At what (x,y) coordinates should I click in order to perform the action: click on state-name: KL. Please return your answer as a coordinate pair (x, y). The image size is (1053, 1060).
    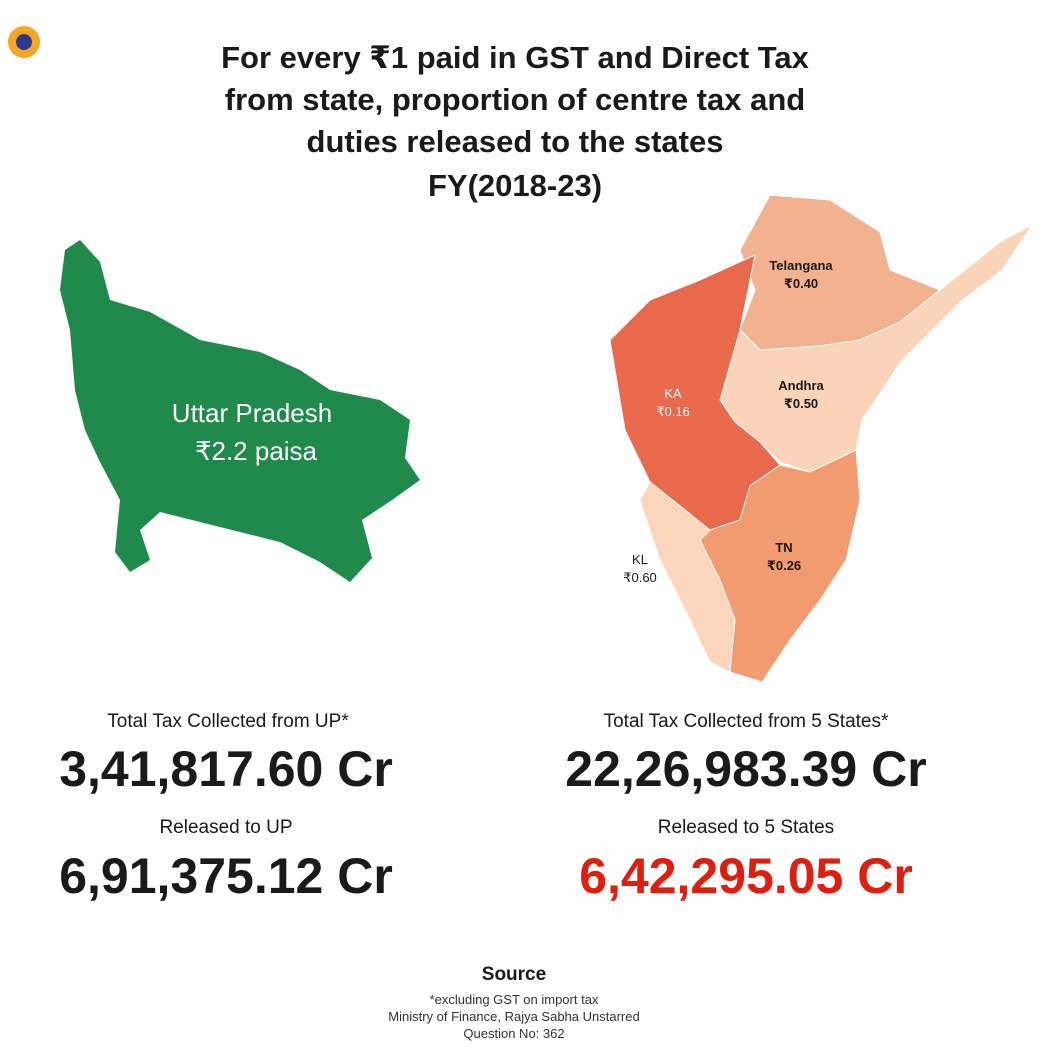
    Looking at the image, I should click on (640, 559).